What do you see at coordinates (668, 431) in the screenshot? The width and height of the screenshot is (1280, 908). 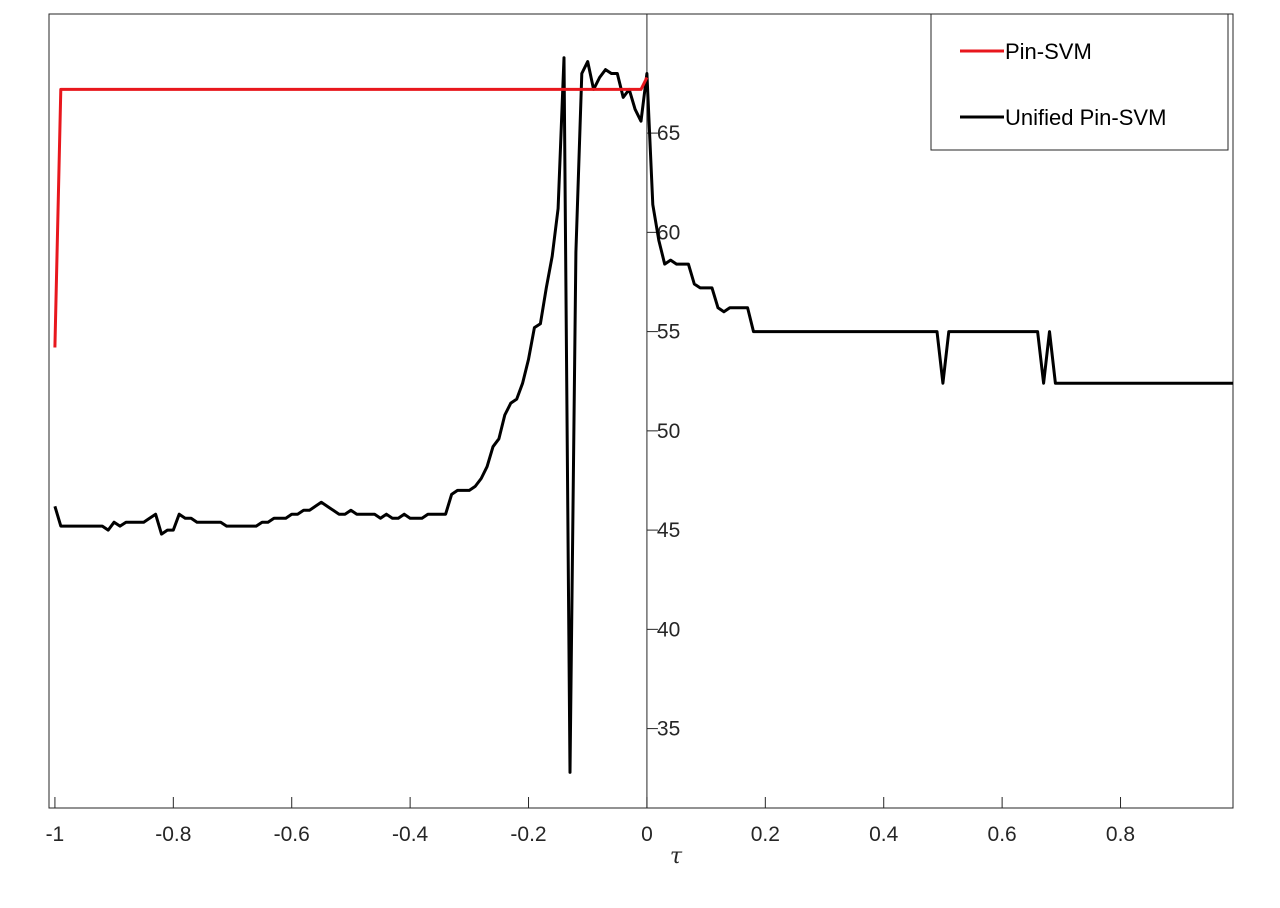 I see `y-tick-label: 50` at bounding box center [668, 431].